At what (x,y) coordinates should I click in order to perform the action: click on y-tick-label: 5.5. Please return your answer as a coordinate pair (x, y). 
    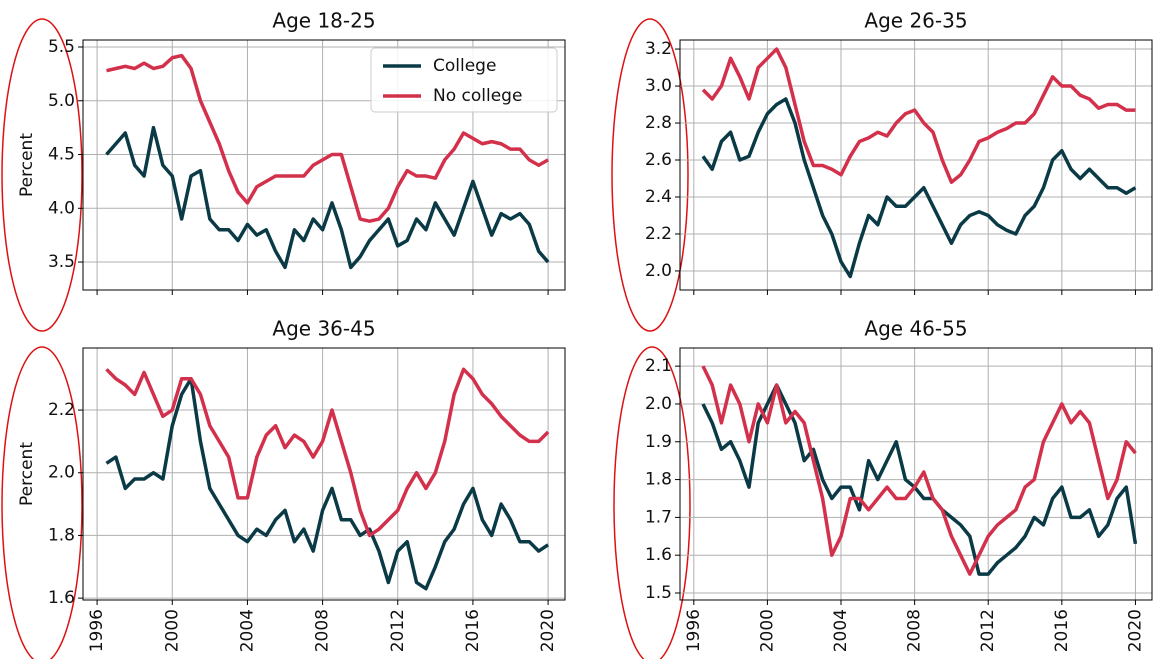
    Looking at the image, I should click on (61, 47).